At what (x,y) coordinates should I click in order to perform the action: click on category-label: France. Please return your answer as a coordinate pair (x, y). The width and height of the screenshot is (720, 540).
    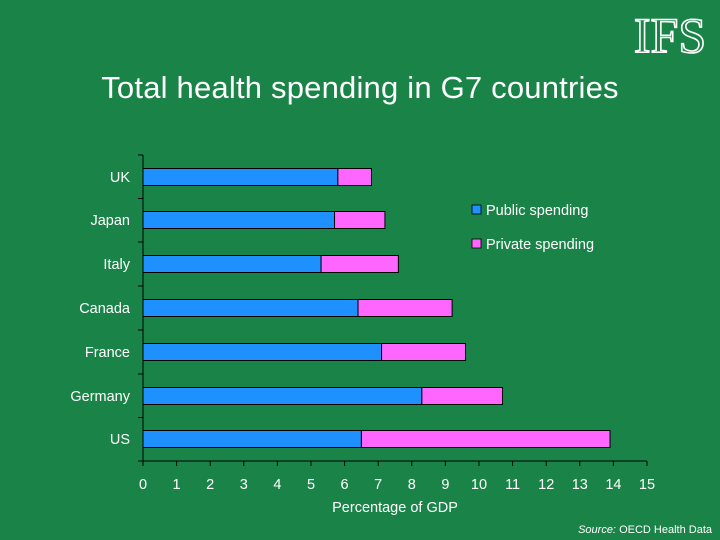
    Looking at the image, I should click on (107, 353).